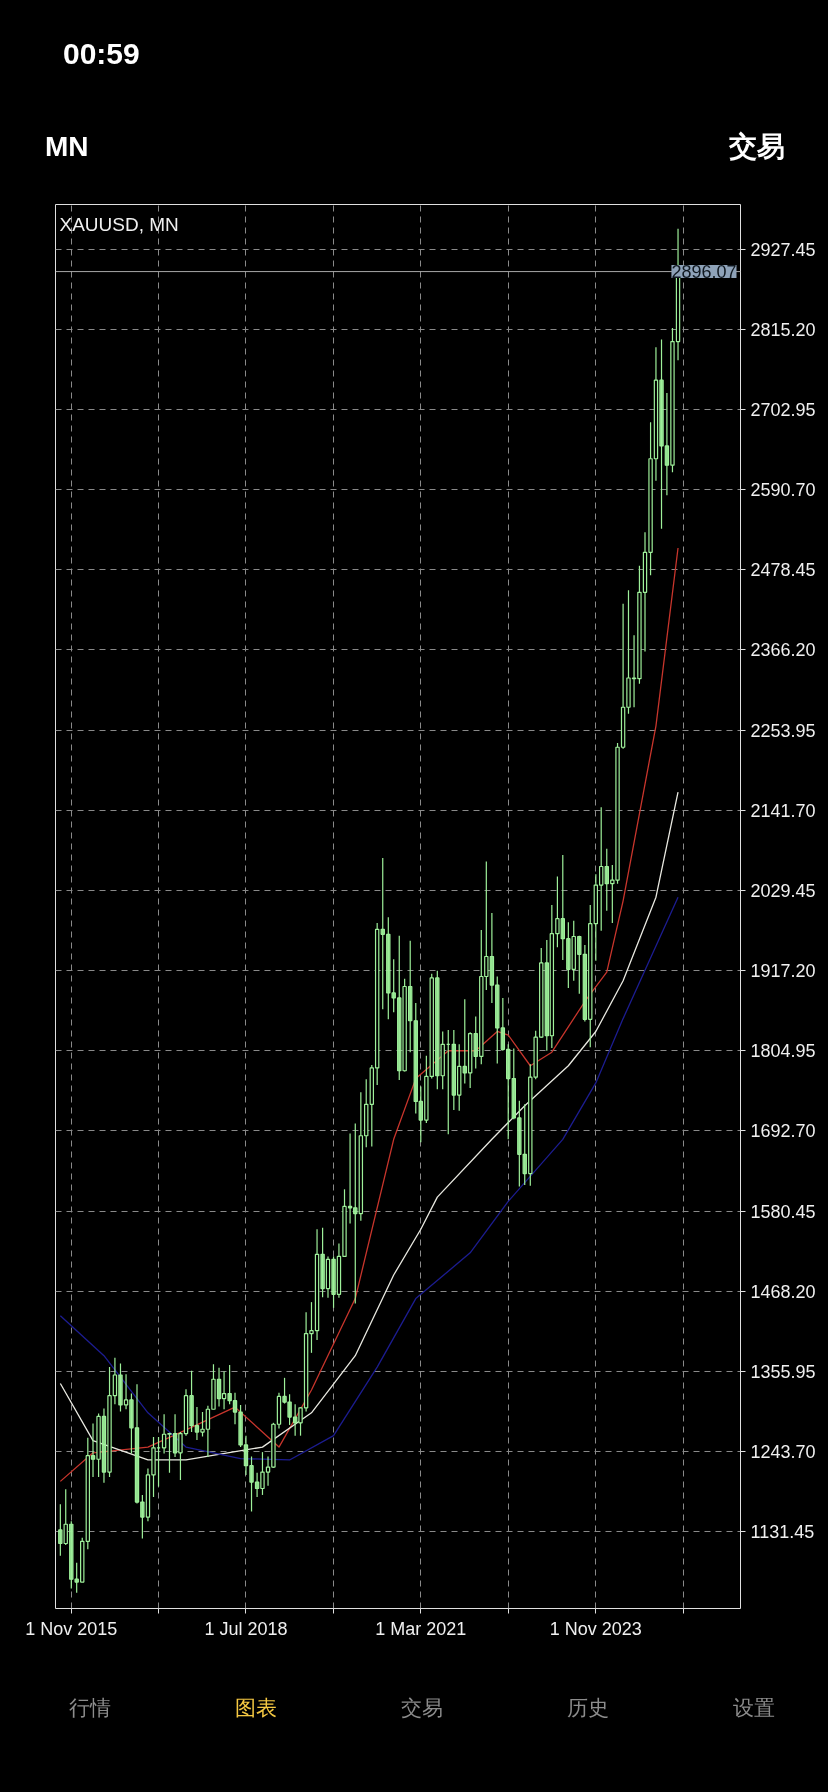  What do you see at coordinates (754, 1707) in the screenshot?
I see `text: 设置` at bounding box center [754, 1707].